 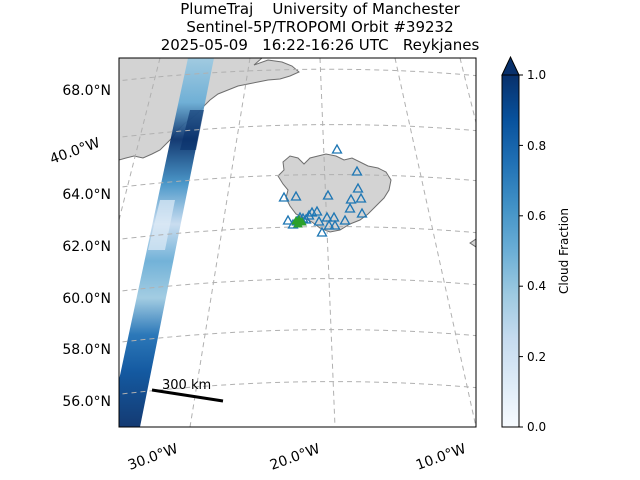 I want to click on lat-label-68: 68.0°N, so click(x=86, y=91).